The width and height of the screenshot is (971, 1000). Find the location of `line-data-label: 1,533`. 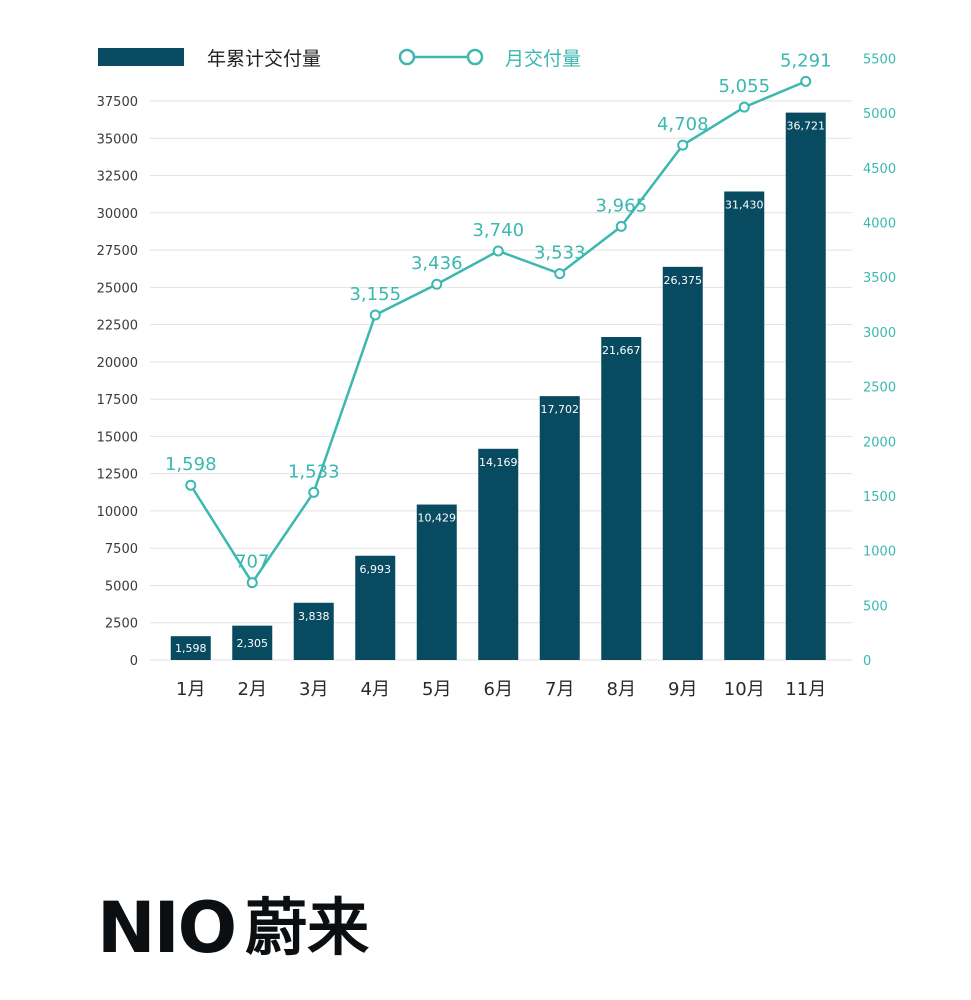

line-data-label: 1,533 is located at coordinates (314, 471).